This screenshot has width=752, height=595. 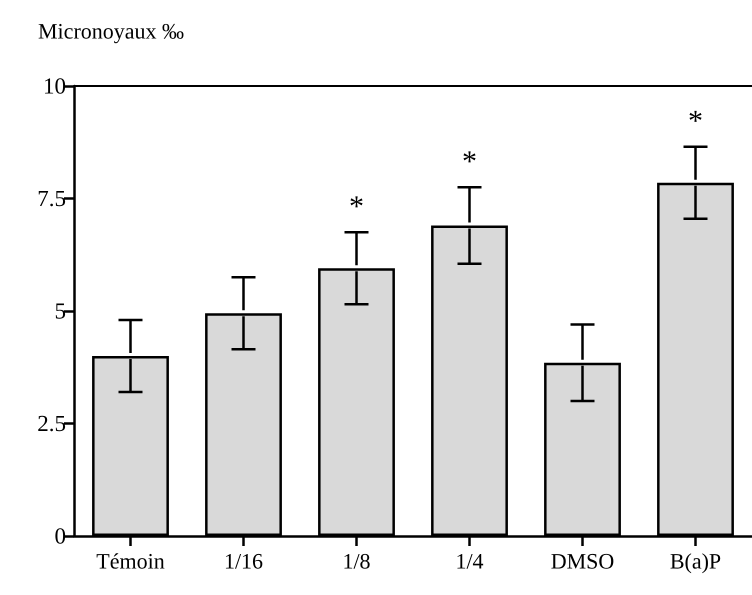 I want to click on y-tick-label: 7.5, so click(x=51, y=198).